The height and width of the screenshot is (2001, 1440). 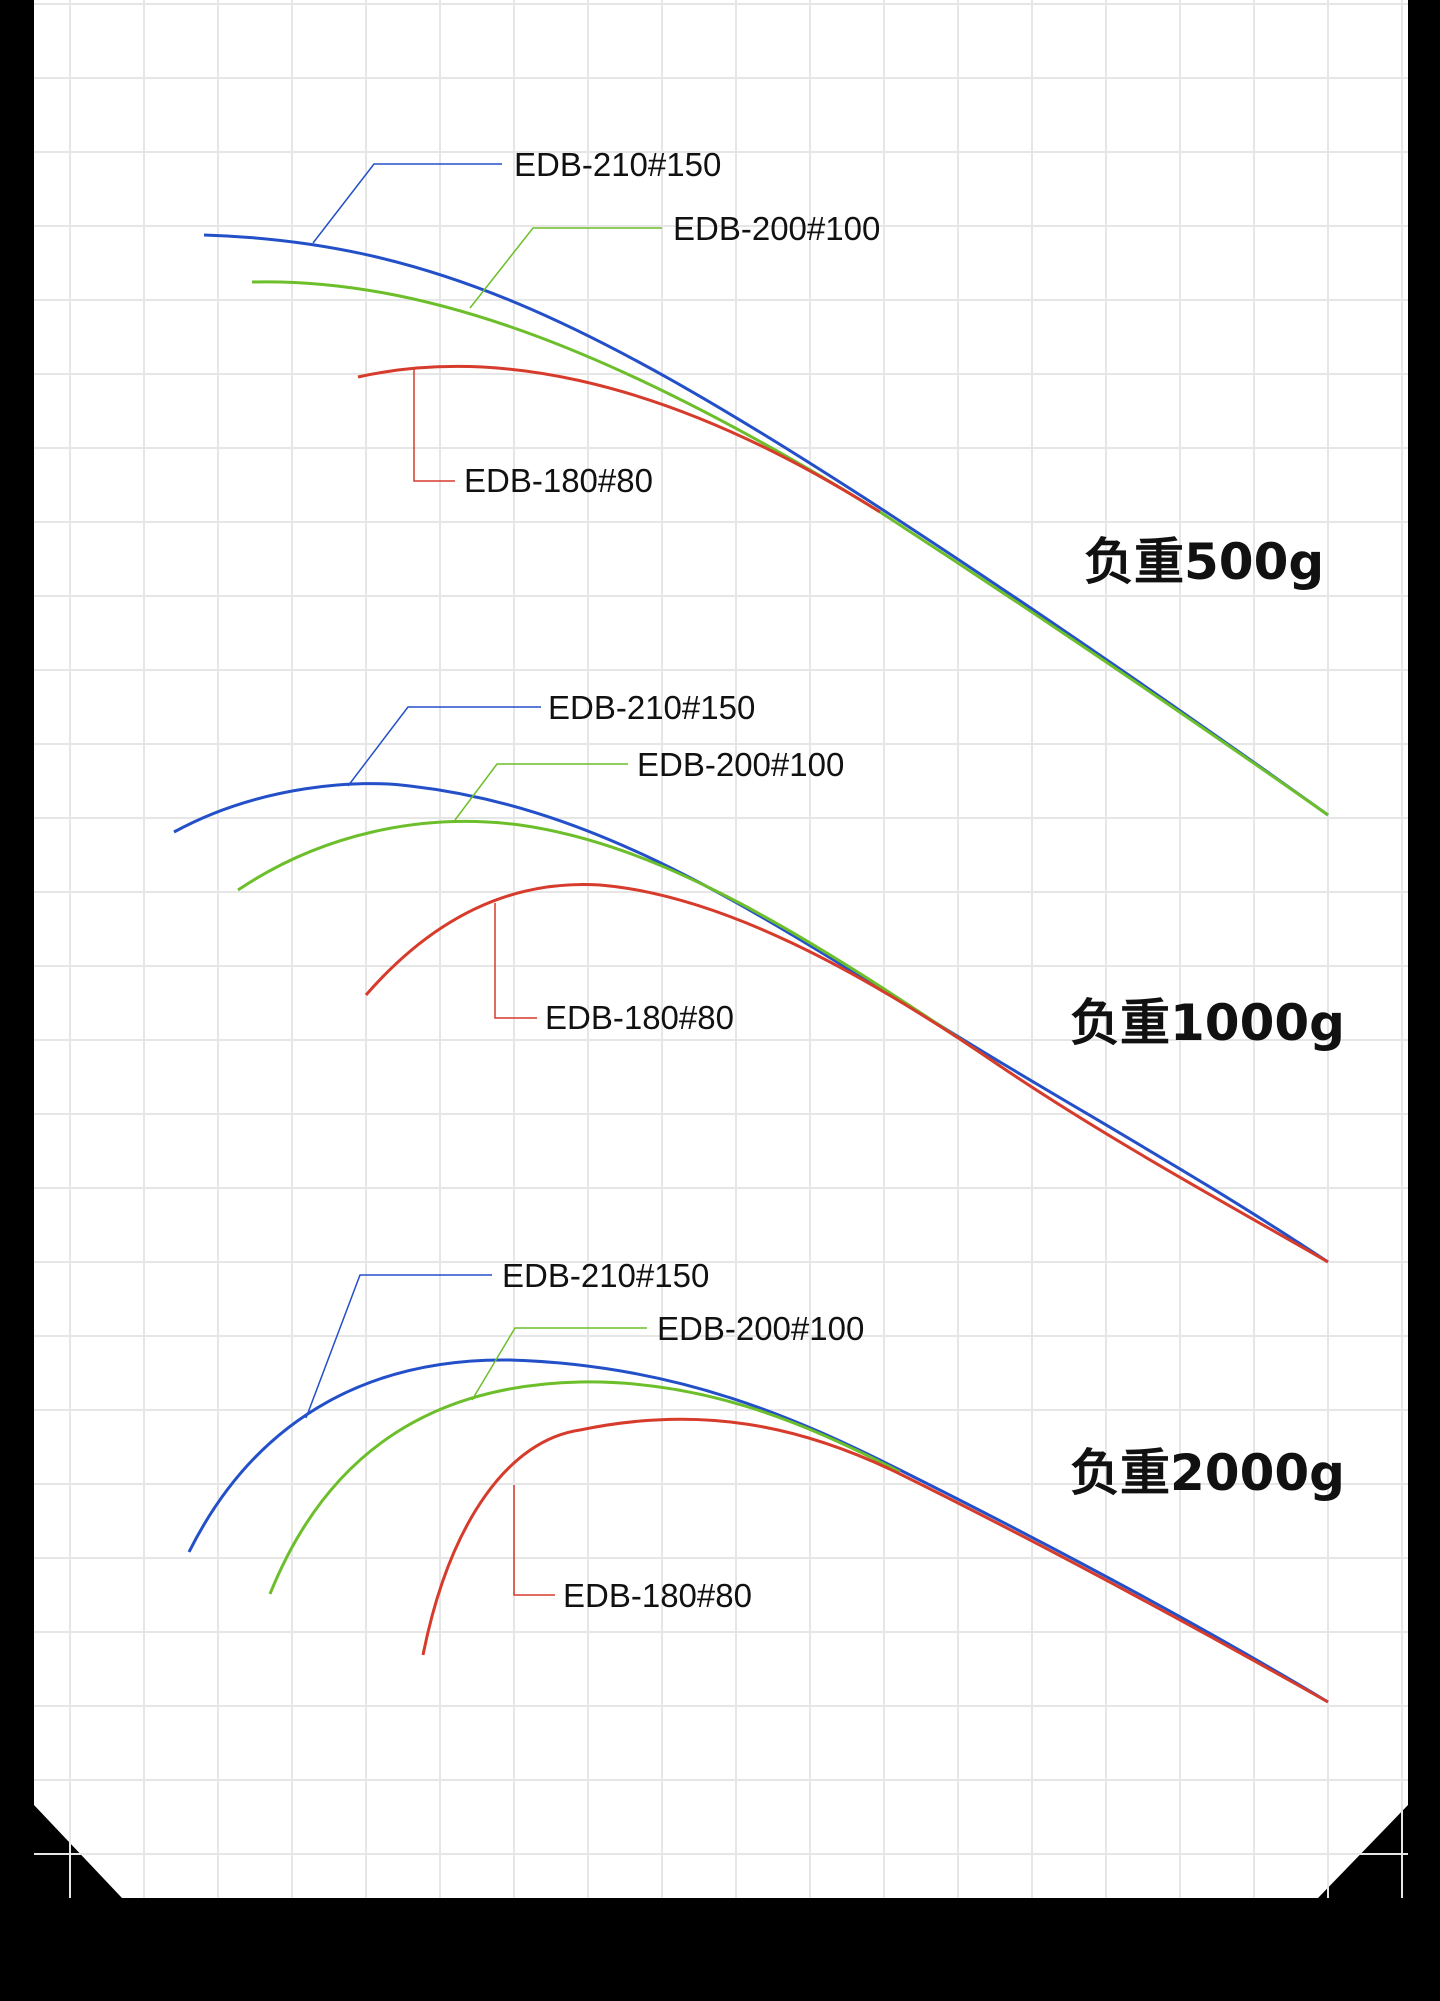 I want to click on load-label-2000: 负重2000g, so click(x=1207, y=1473).